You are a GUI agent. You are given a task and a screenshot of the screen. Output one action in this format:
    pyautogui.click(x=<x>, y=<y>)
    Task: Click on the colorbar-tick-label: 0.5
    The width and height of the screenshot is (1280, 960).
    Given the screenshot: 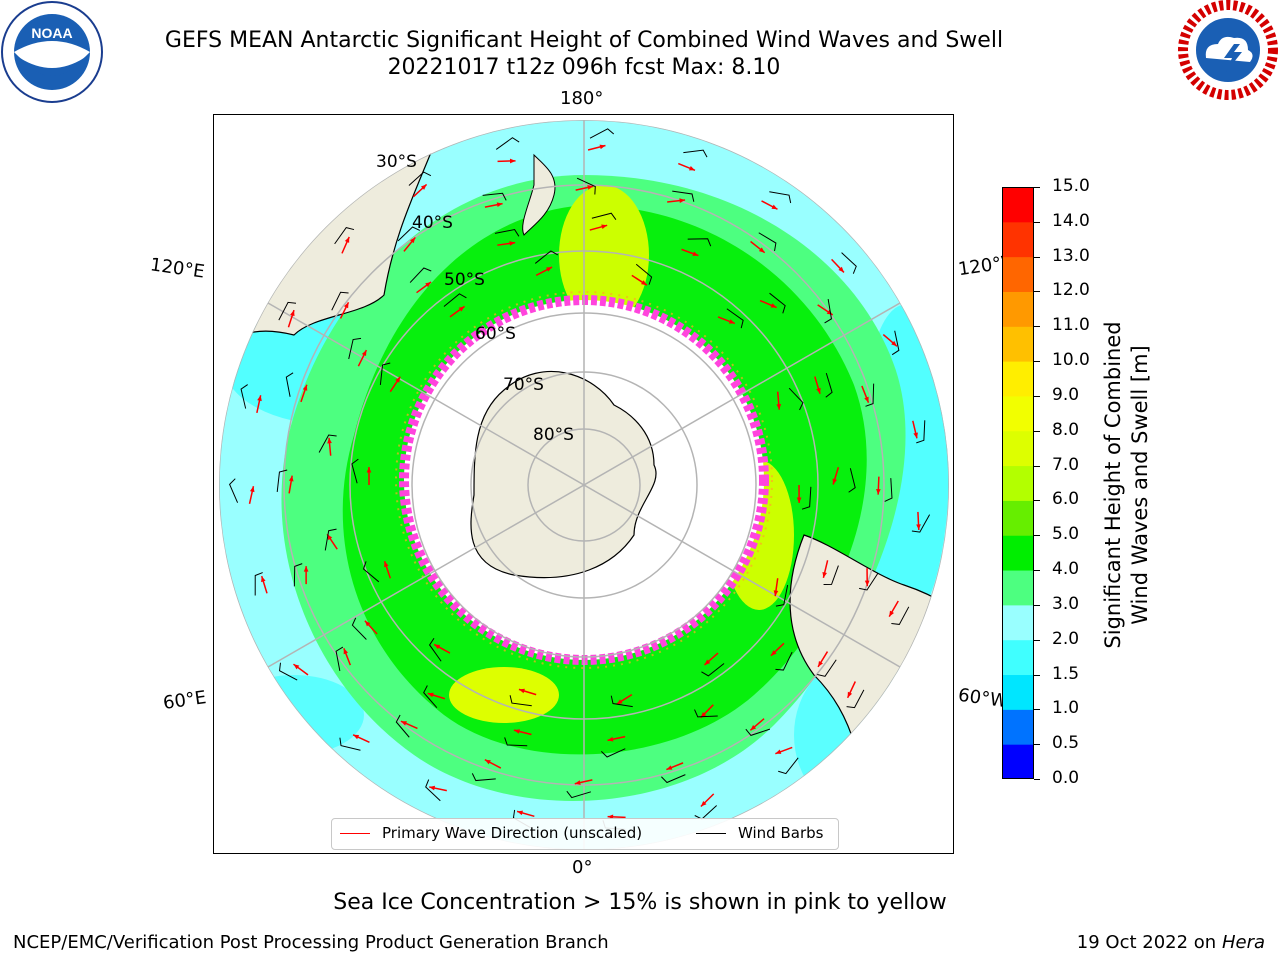 What is the action you would take?
    pyautogui.click(x=1066, y=743)
    